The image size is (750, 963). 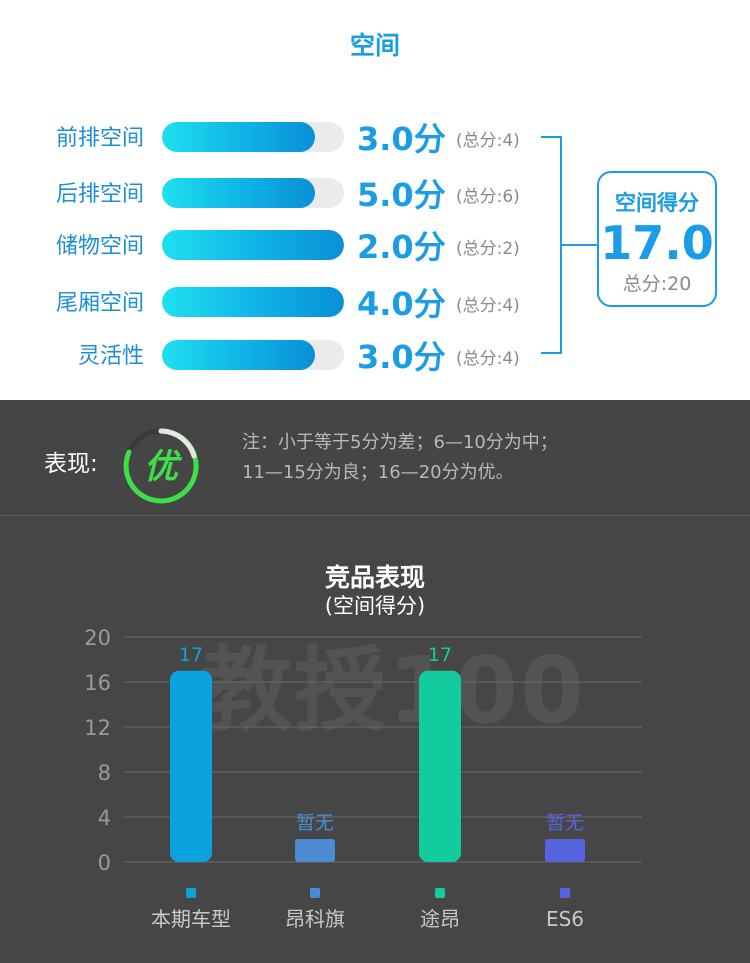 What do you see at coordinates (99, 303) in the screenshot?
I see `row-label: 尾厢空间` at bounding box center [99, 303].